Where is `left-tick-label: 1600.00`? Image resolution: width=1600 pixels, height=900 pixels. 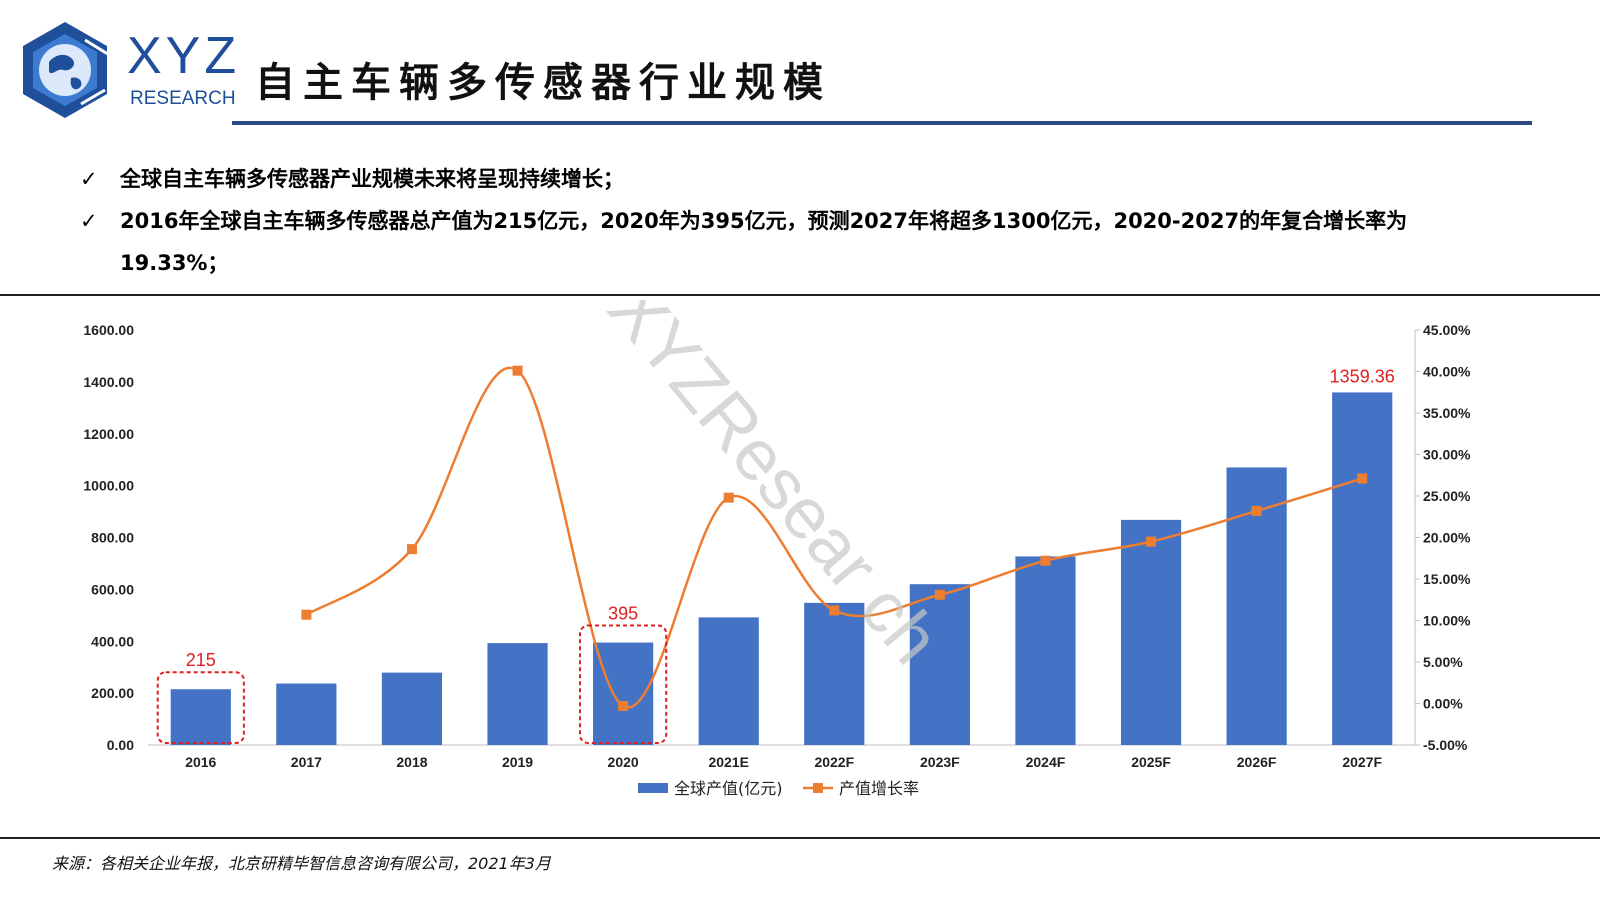
left-tick-label: 1600.00 is located at coordinates (108, 330).